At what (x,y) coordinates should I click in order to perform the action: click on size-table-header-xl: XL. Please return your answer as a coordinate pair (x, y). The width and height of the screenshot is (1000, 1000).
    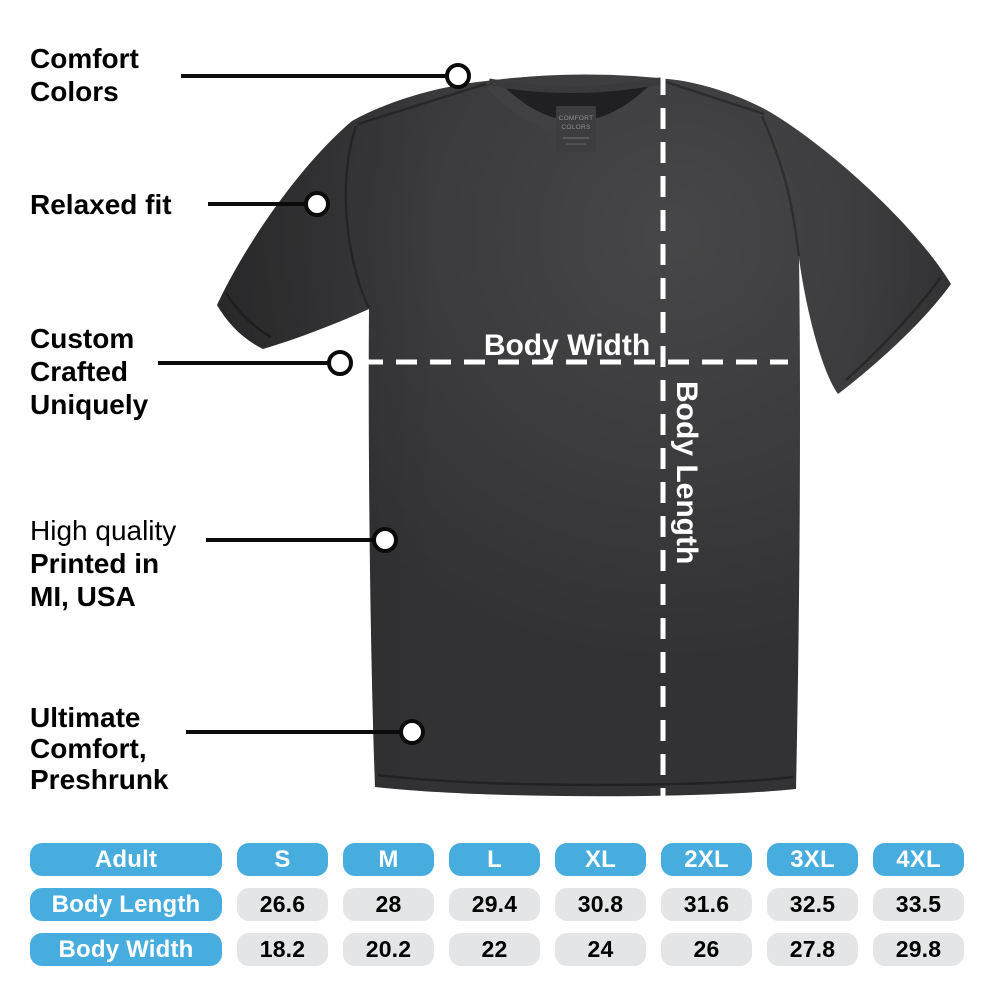
    Looking at the image, I should click on (600, 859).